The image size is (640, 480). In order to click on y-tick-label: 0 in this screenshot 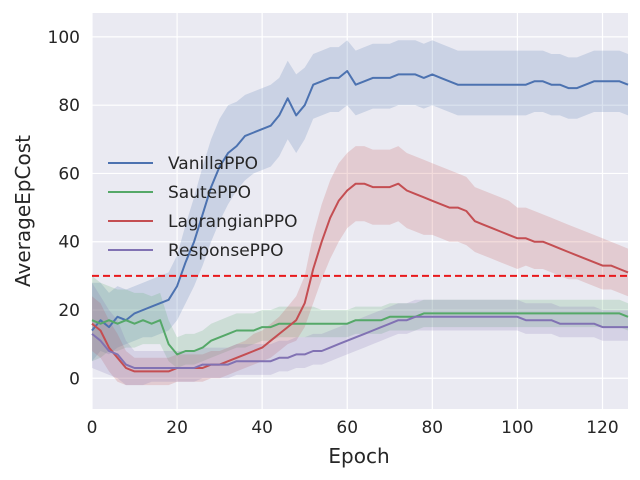, I will do `click(74, 379)`.